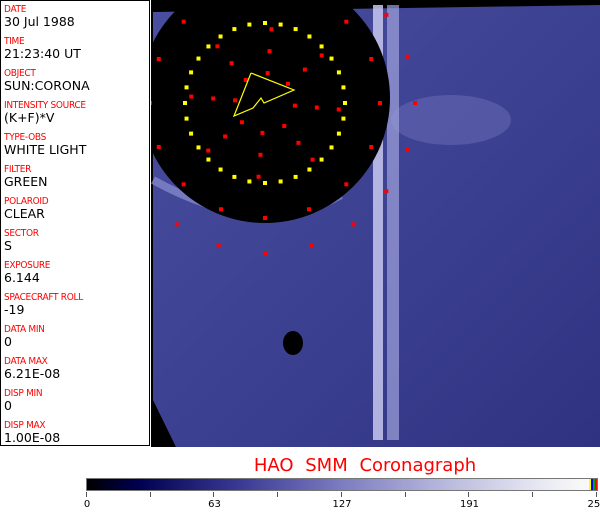 The image size is (600, 512). Describe the element at coordinates (593, 484) in the screenshot. I see `color-bar-annotation-colors` at that location.